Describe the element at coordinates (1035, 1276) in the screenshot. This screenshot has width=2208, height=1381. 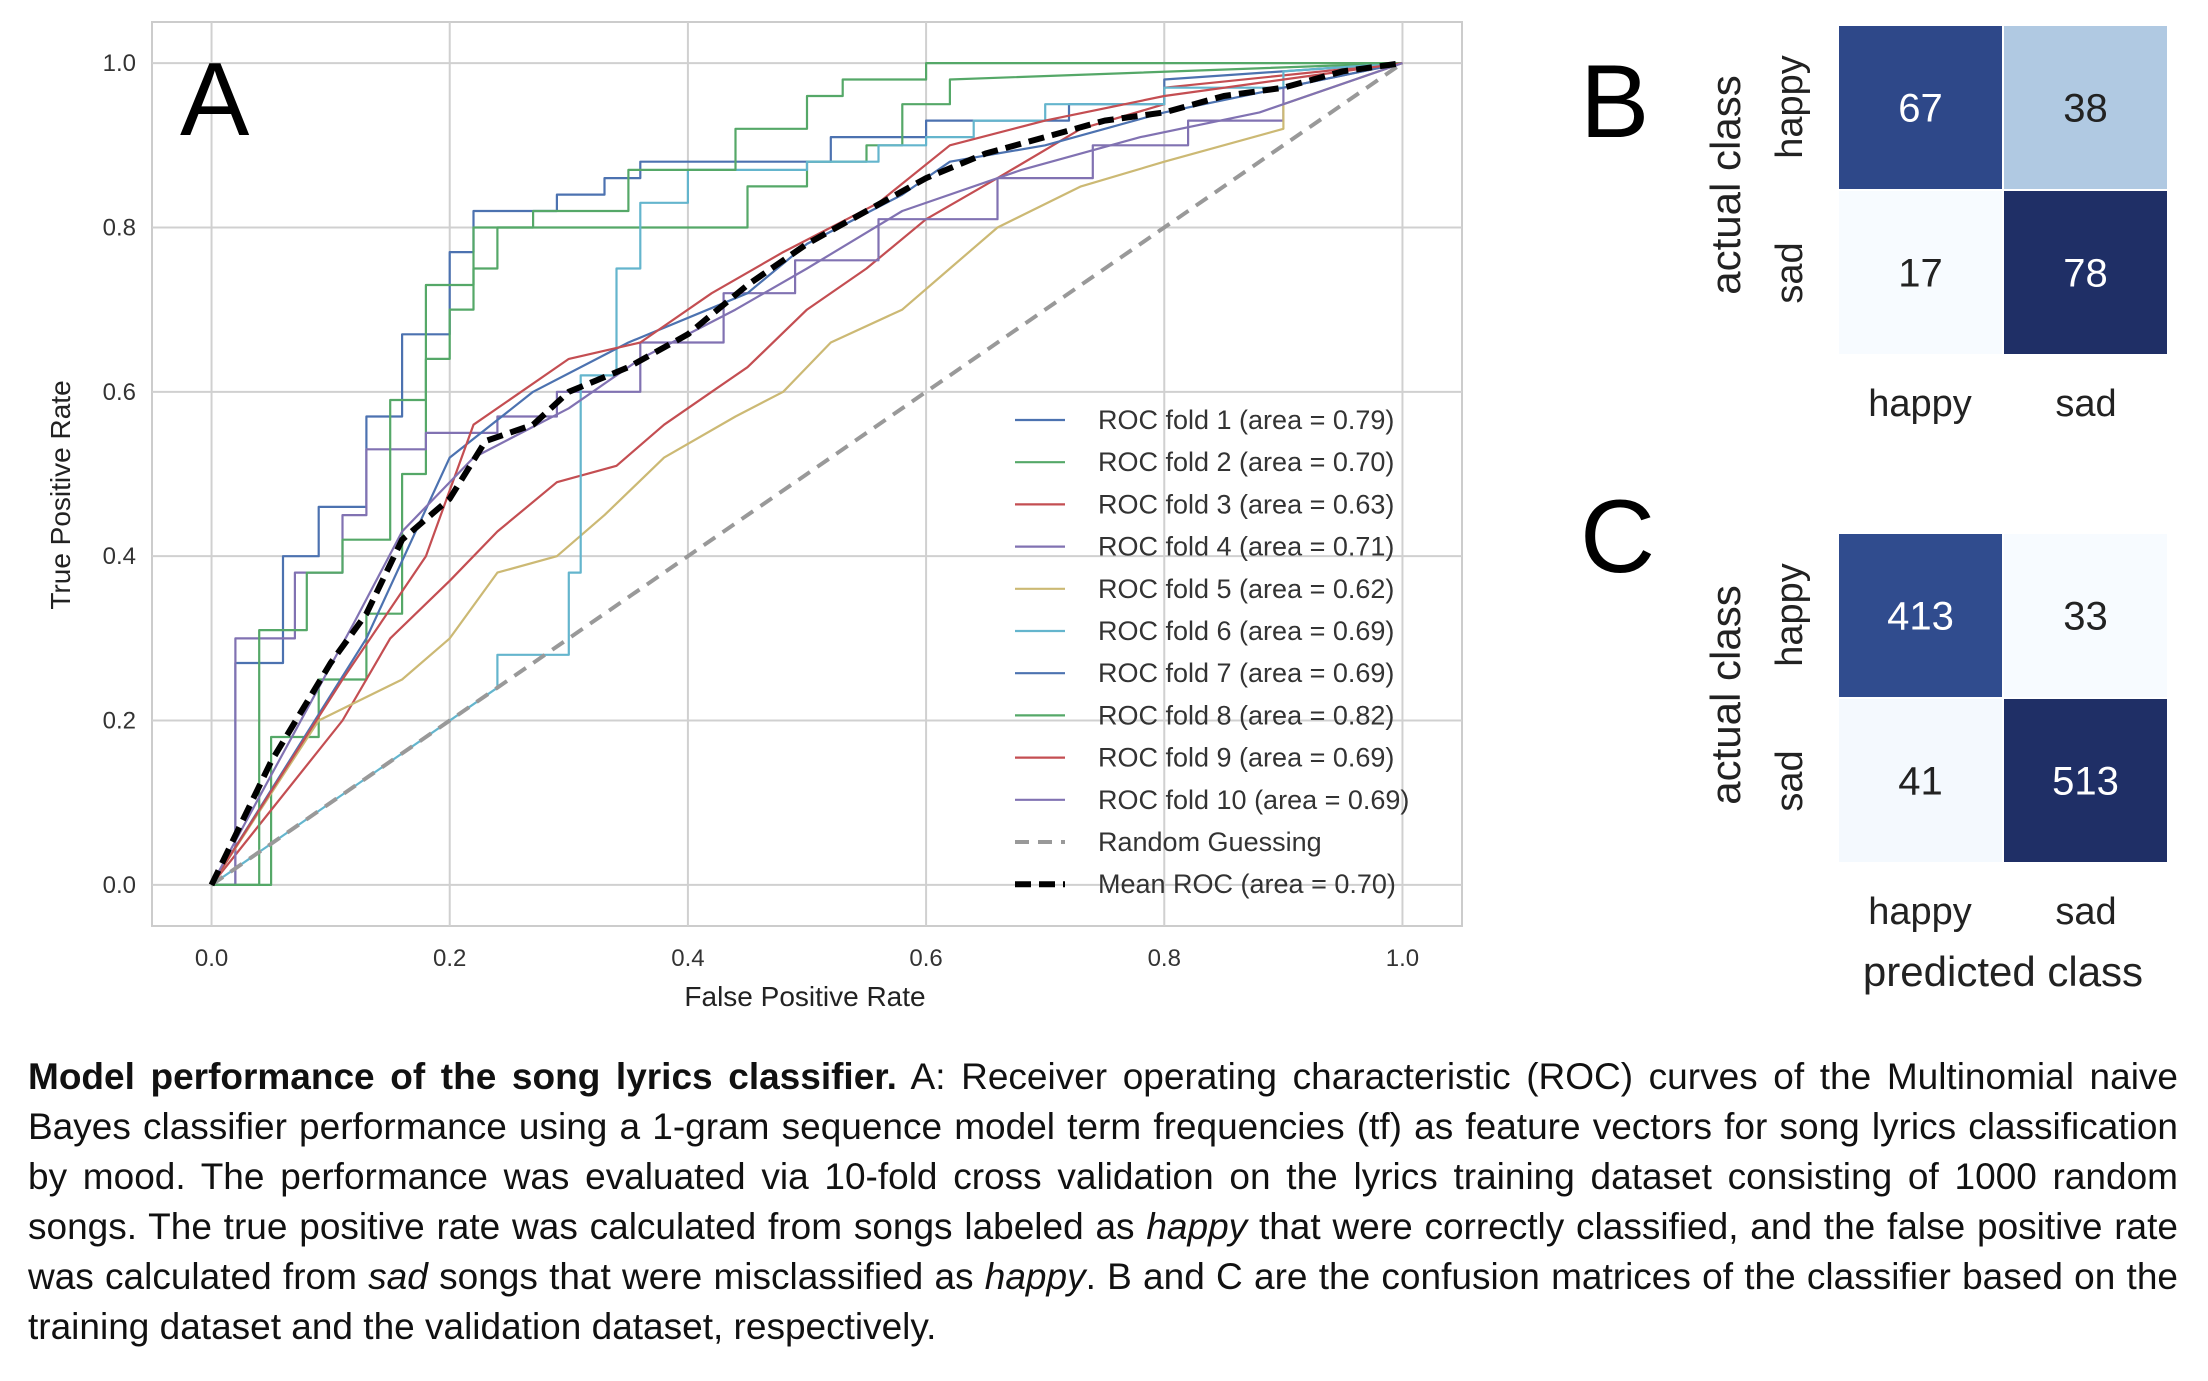
I see `caption-italic-happy-2: happy` at that location.